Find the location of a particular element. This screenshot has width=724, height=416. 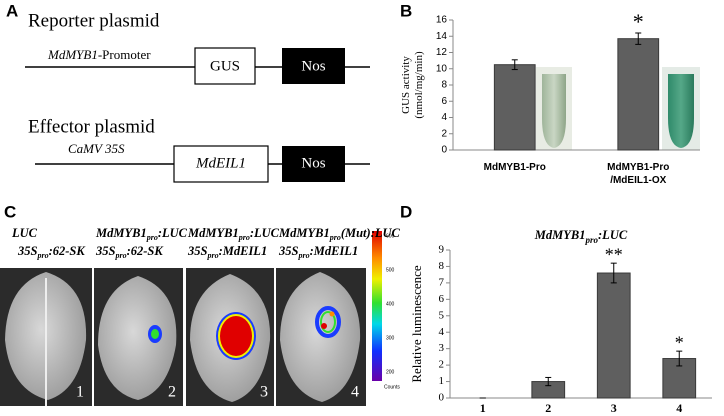

gene-label: MdEIL1 is located at coordinates (220, 163).